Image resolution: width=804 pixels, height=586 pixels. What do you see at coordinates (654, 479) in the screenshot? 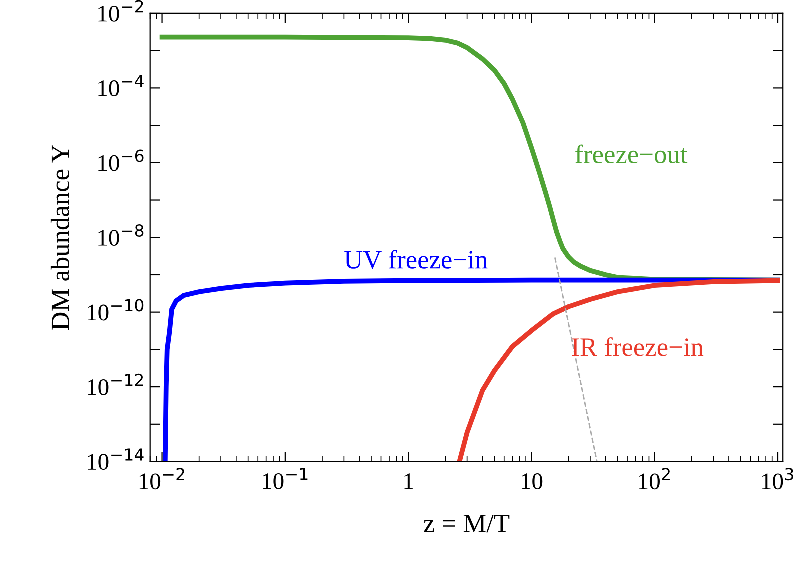
I see `x-tick-label: 10$^{2}$` at bounding box center [654, 479].